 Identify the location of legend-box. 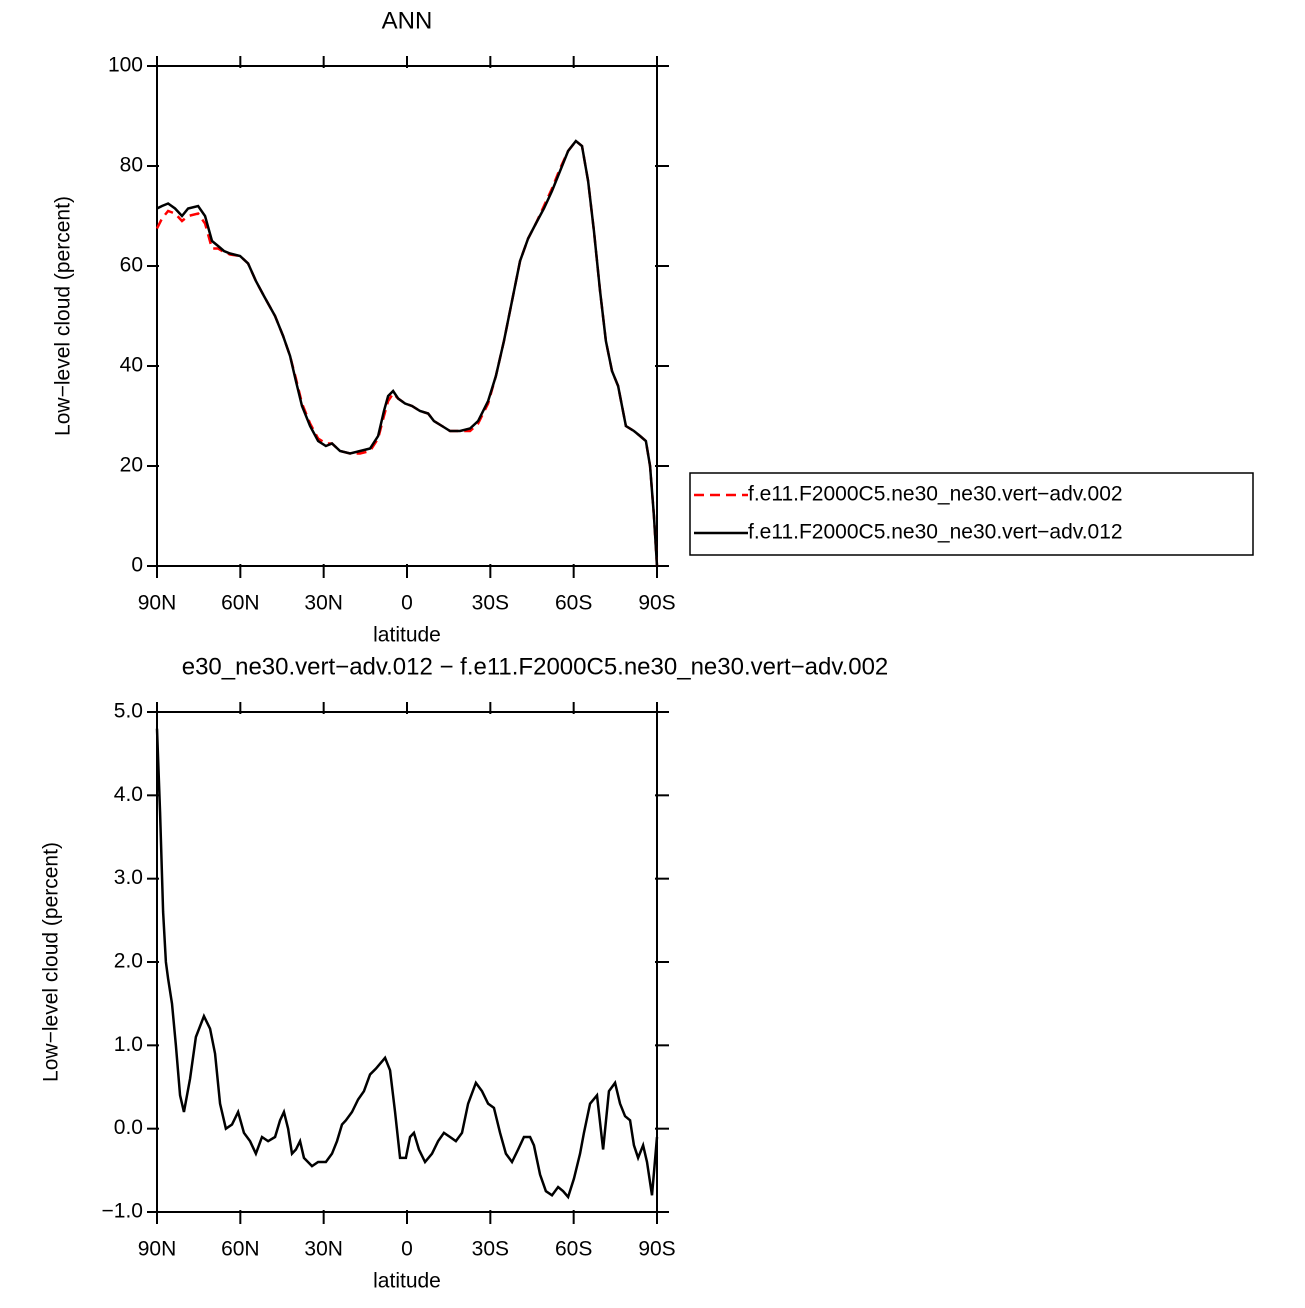
(971, 514).